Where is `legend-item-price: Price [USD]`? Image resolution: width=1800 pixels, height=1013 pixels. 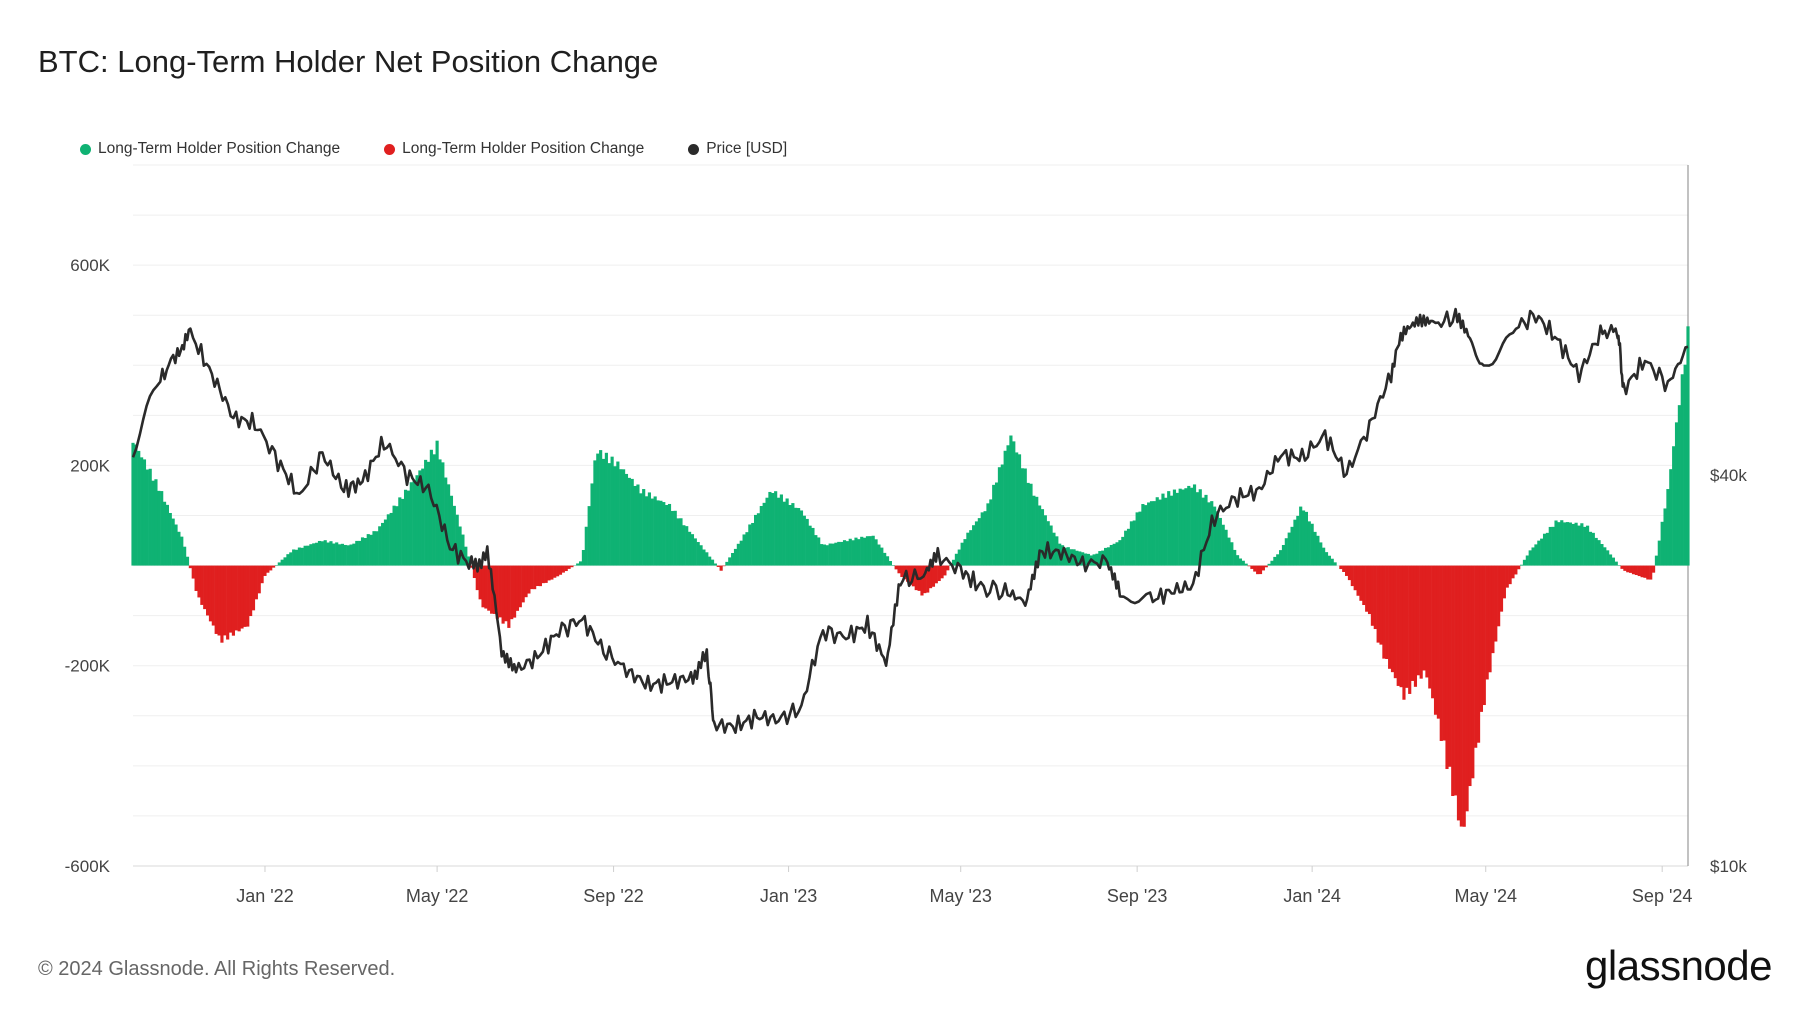
legend-item-price: Price [USD] is located at coordinates (737, 149).